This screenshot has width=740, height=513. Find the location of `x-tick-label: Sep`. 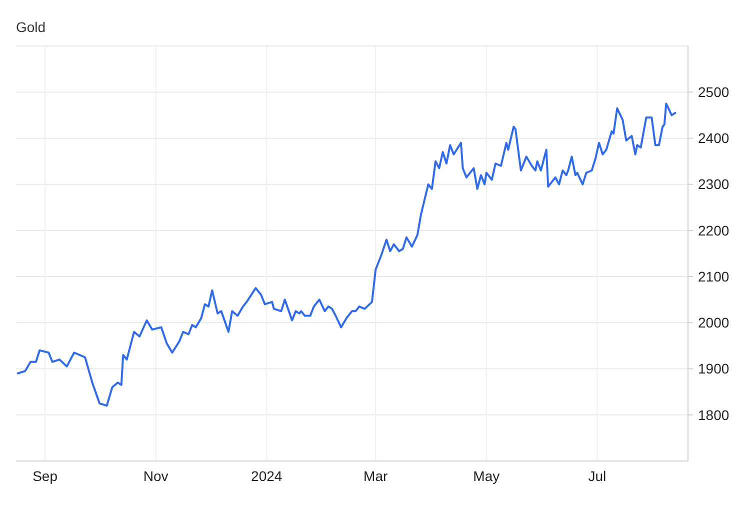

x-tick-label: Sep is located at coordinates (45, 476).